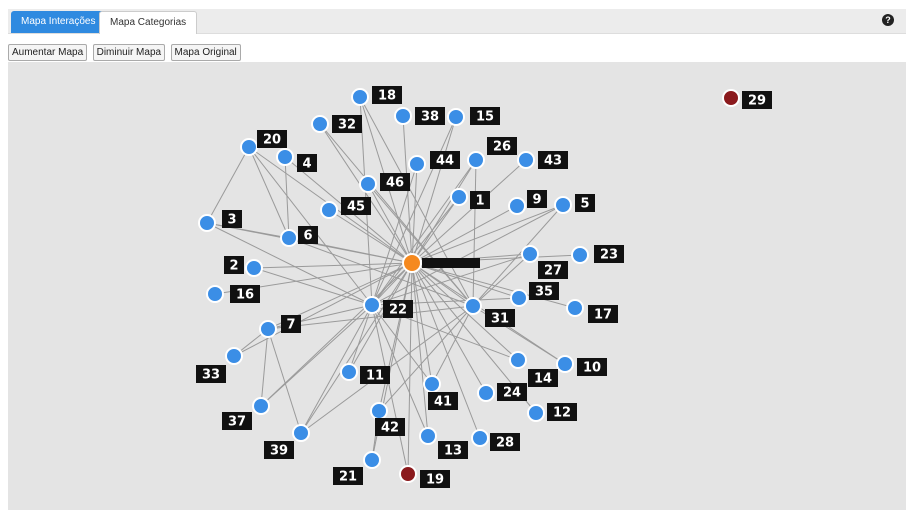  I want to click on node-label: 43, so click(553, 161).